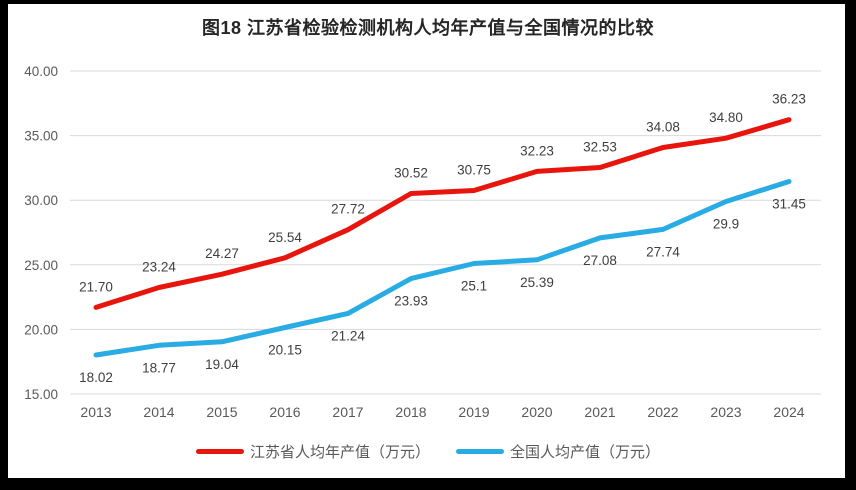  I want to click on national-series-line-swatch, so click(480, 451).